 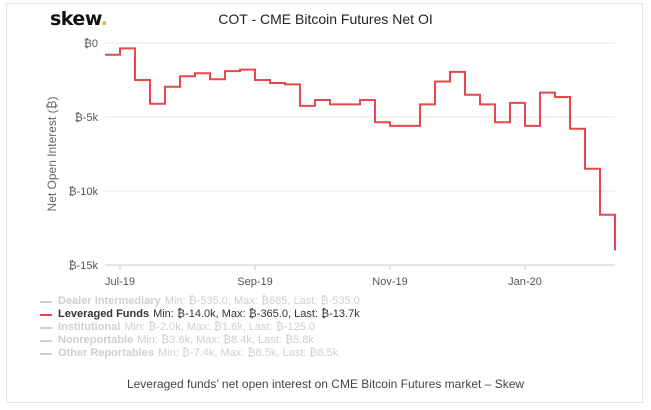 I want to click on x-tick-label: Sep-19, so click(x=254, y=282).